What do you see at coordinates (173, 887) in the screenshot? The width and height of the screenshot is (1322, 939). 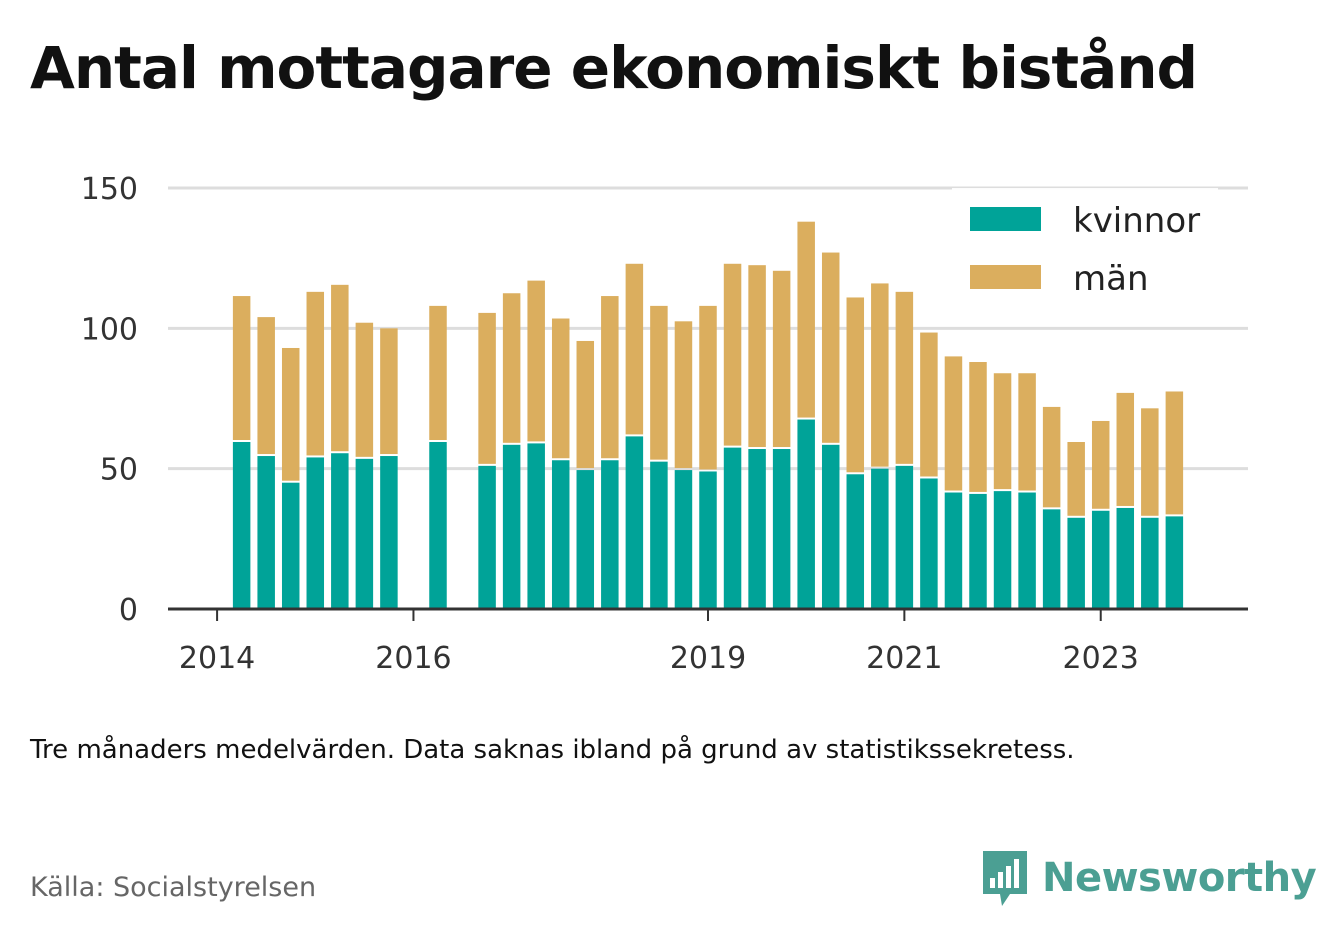 I see `source-credit: Källa: Socialstyrelsen` at bounding box center [173, 887].